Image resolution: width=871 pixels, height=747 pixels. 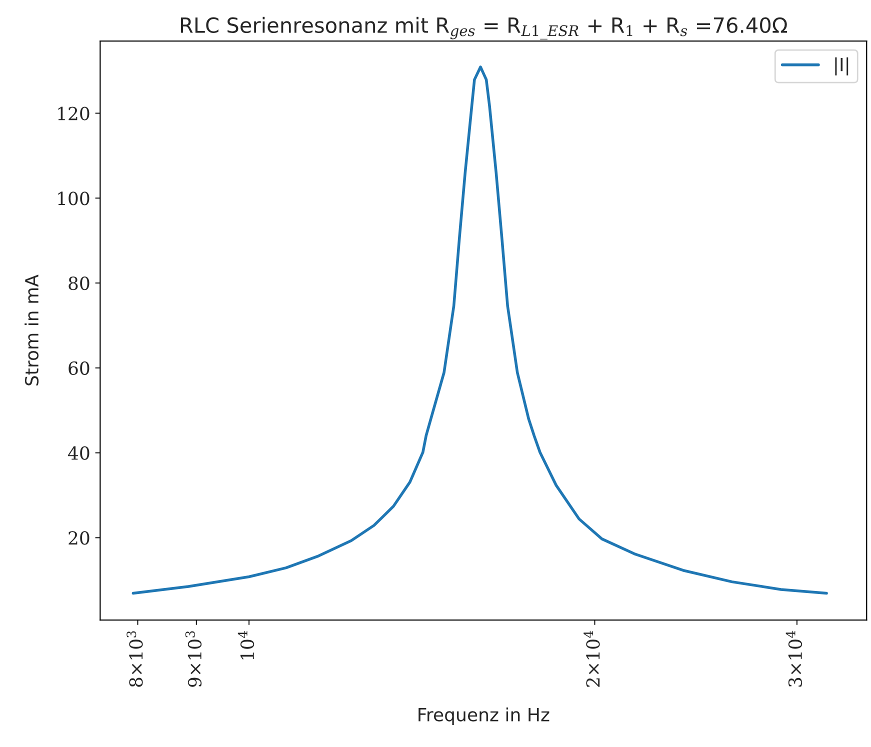 What do you see at coordinates (246, 645) in the screenshot?
I see `x-tick-label: 10$^{4}$` at bounding box center [246, 645].